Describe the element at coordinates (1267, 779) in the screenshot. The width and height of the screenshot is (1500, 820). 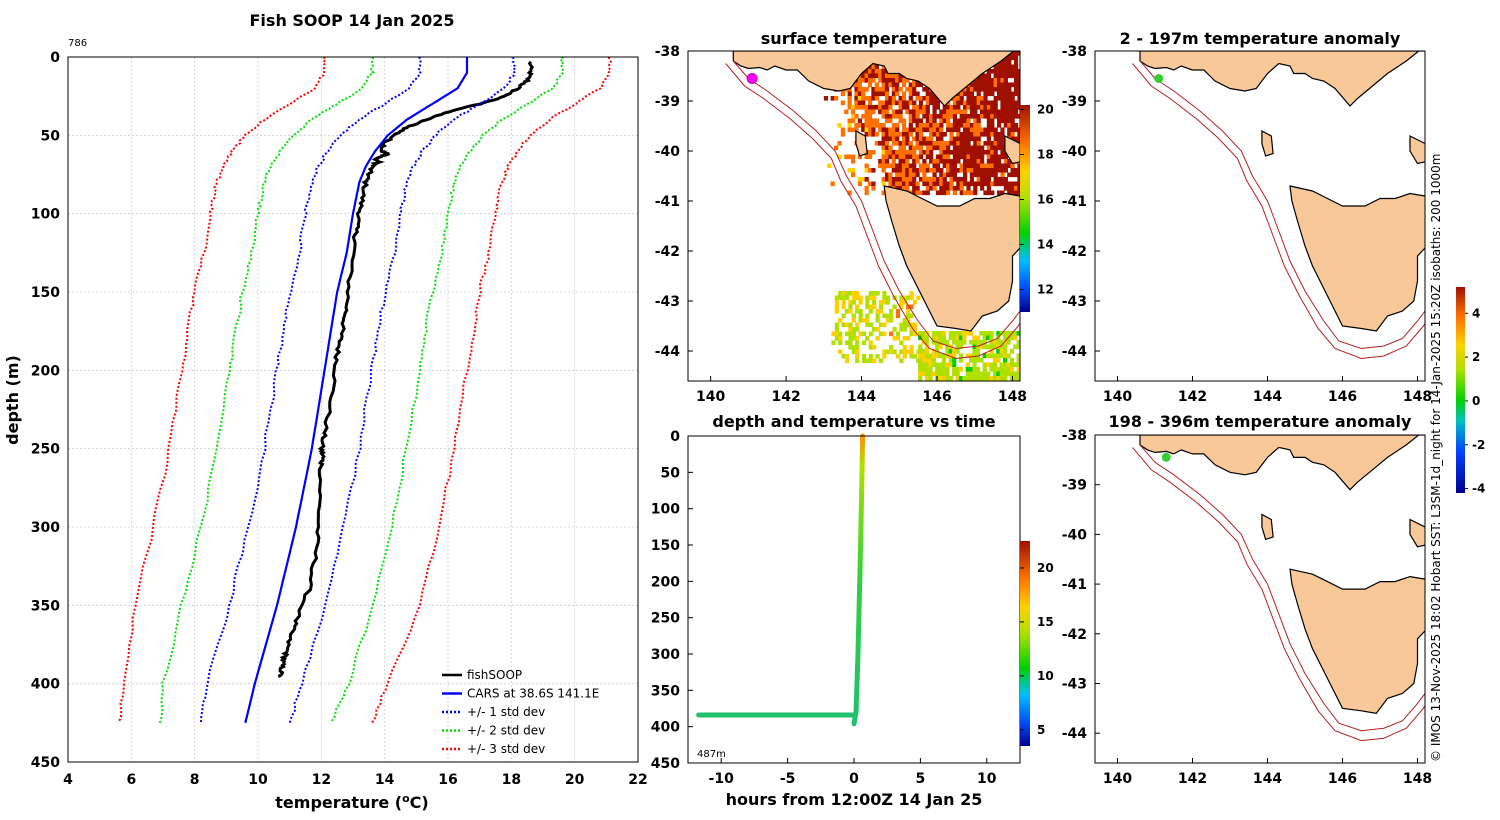
I see `map-xtick-label: 144` at that location.